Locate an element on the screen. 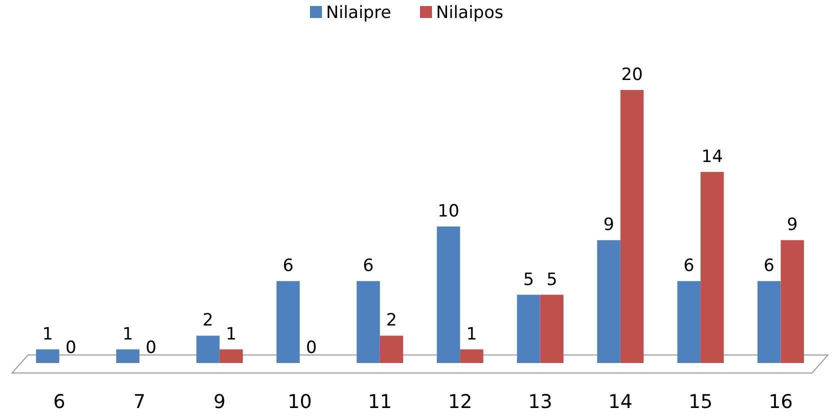  x-tick-label: 9 is located at coordinates (220, 402).